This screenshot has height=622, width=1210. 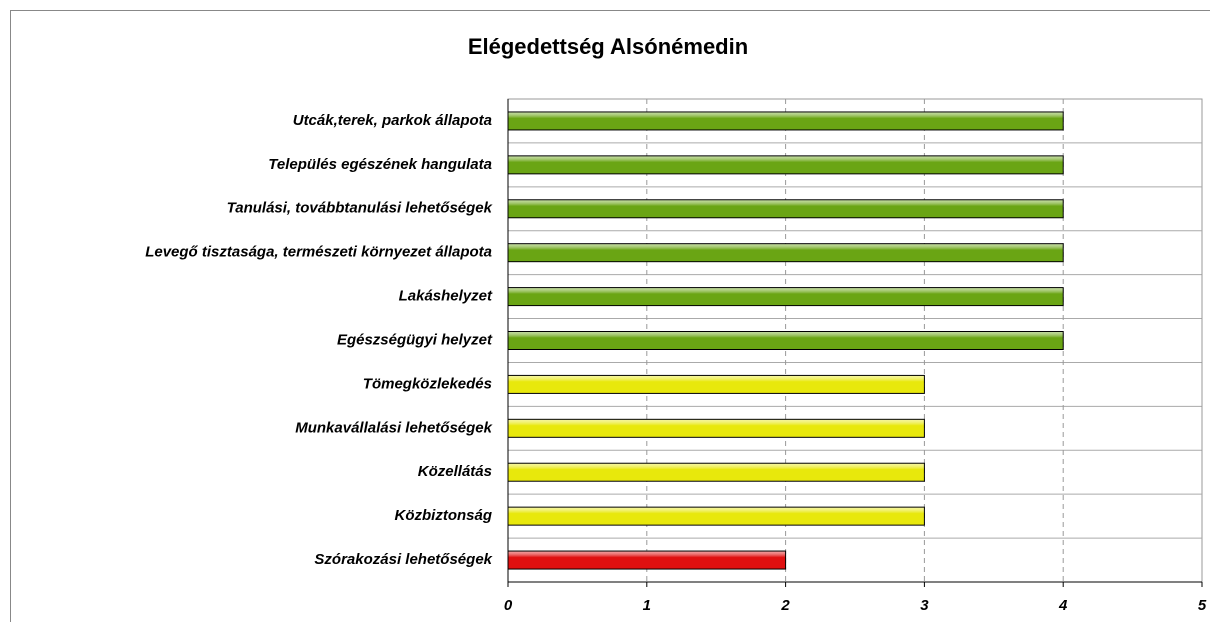 I want to click on y-tick-label: Lakáshelyzet, so click(x=446, y=296).